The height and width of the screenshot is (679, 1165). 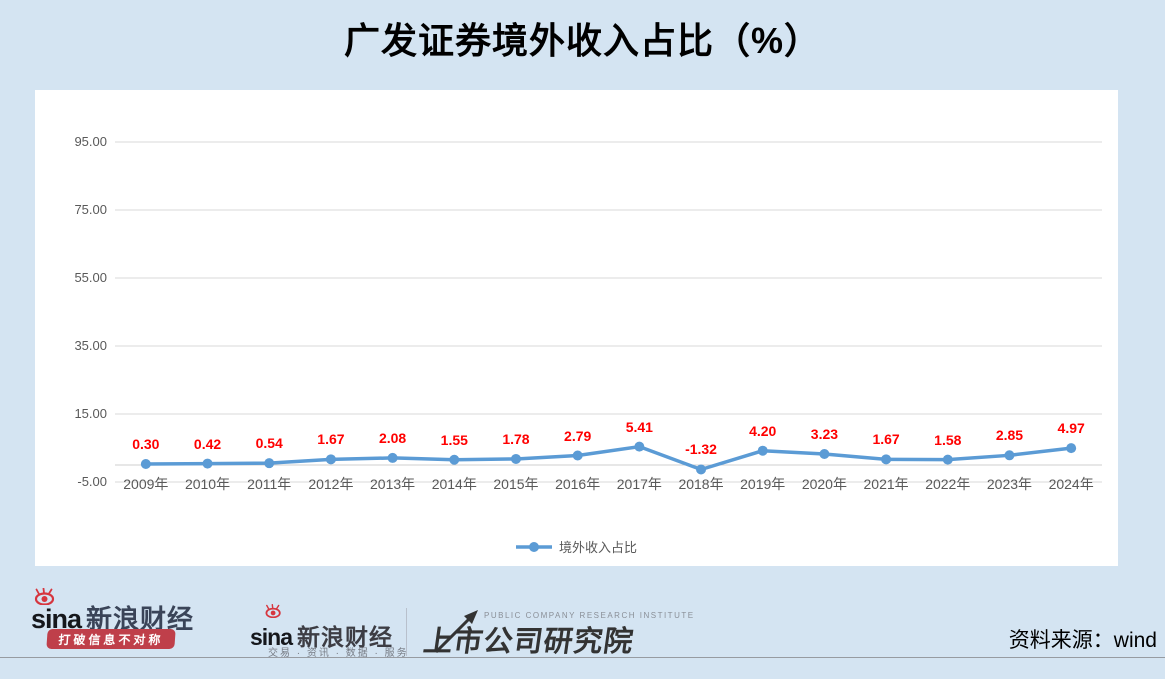 I want to click on data-point-label: -1.32, so click(x=701, y=449).